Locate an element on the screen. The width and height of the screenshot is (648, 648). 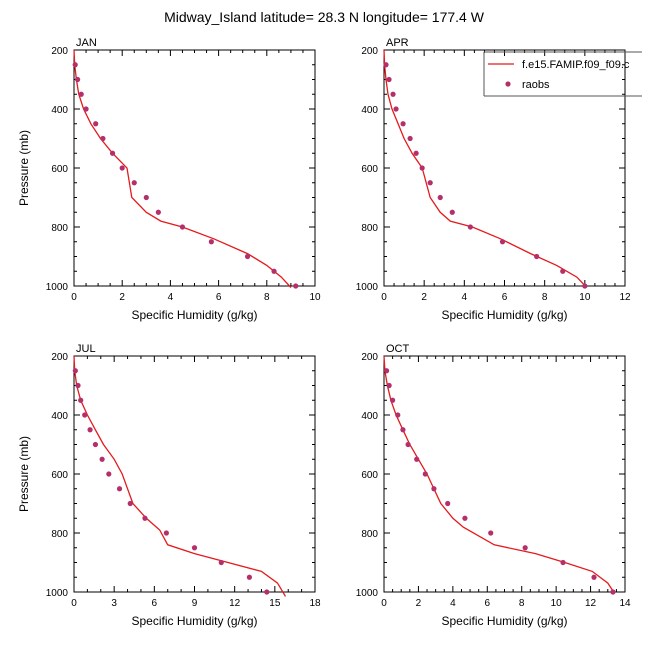
panel-label: APR is located at coordinates (397, 43).